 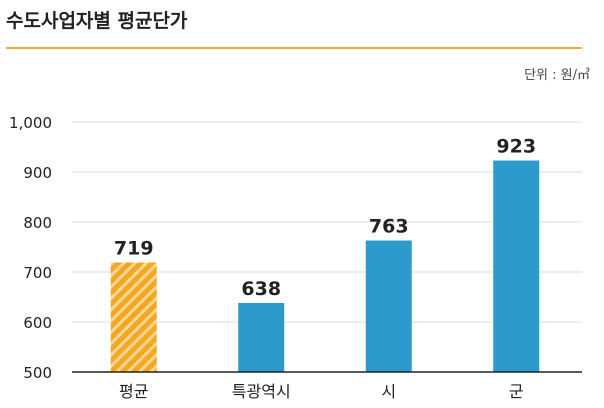 What do you see at coordinates (30, 248) in the screenshot?
I see `y-axis-tick-labels: 500 600 700 800 900 1,000` at bounding box center [30, 248].